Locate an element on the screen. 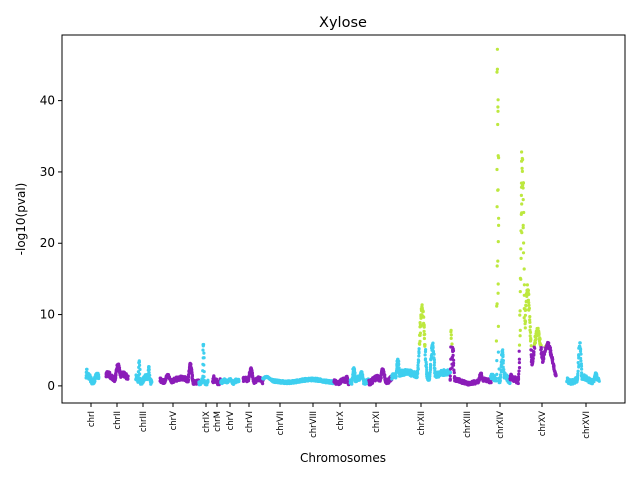 The image size is (640, 480). x-tick-label: chrV is located at coordinates (174, 421).